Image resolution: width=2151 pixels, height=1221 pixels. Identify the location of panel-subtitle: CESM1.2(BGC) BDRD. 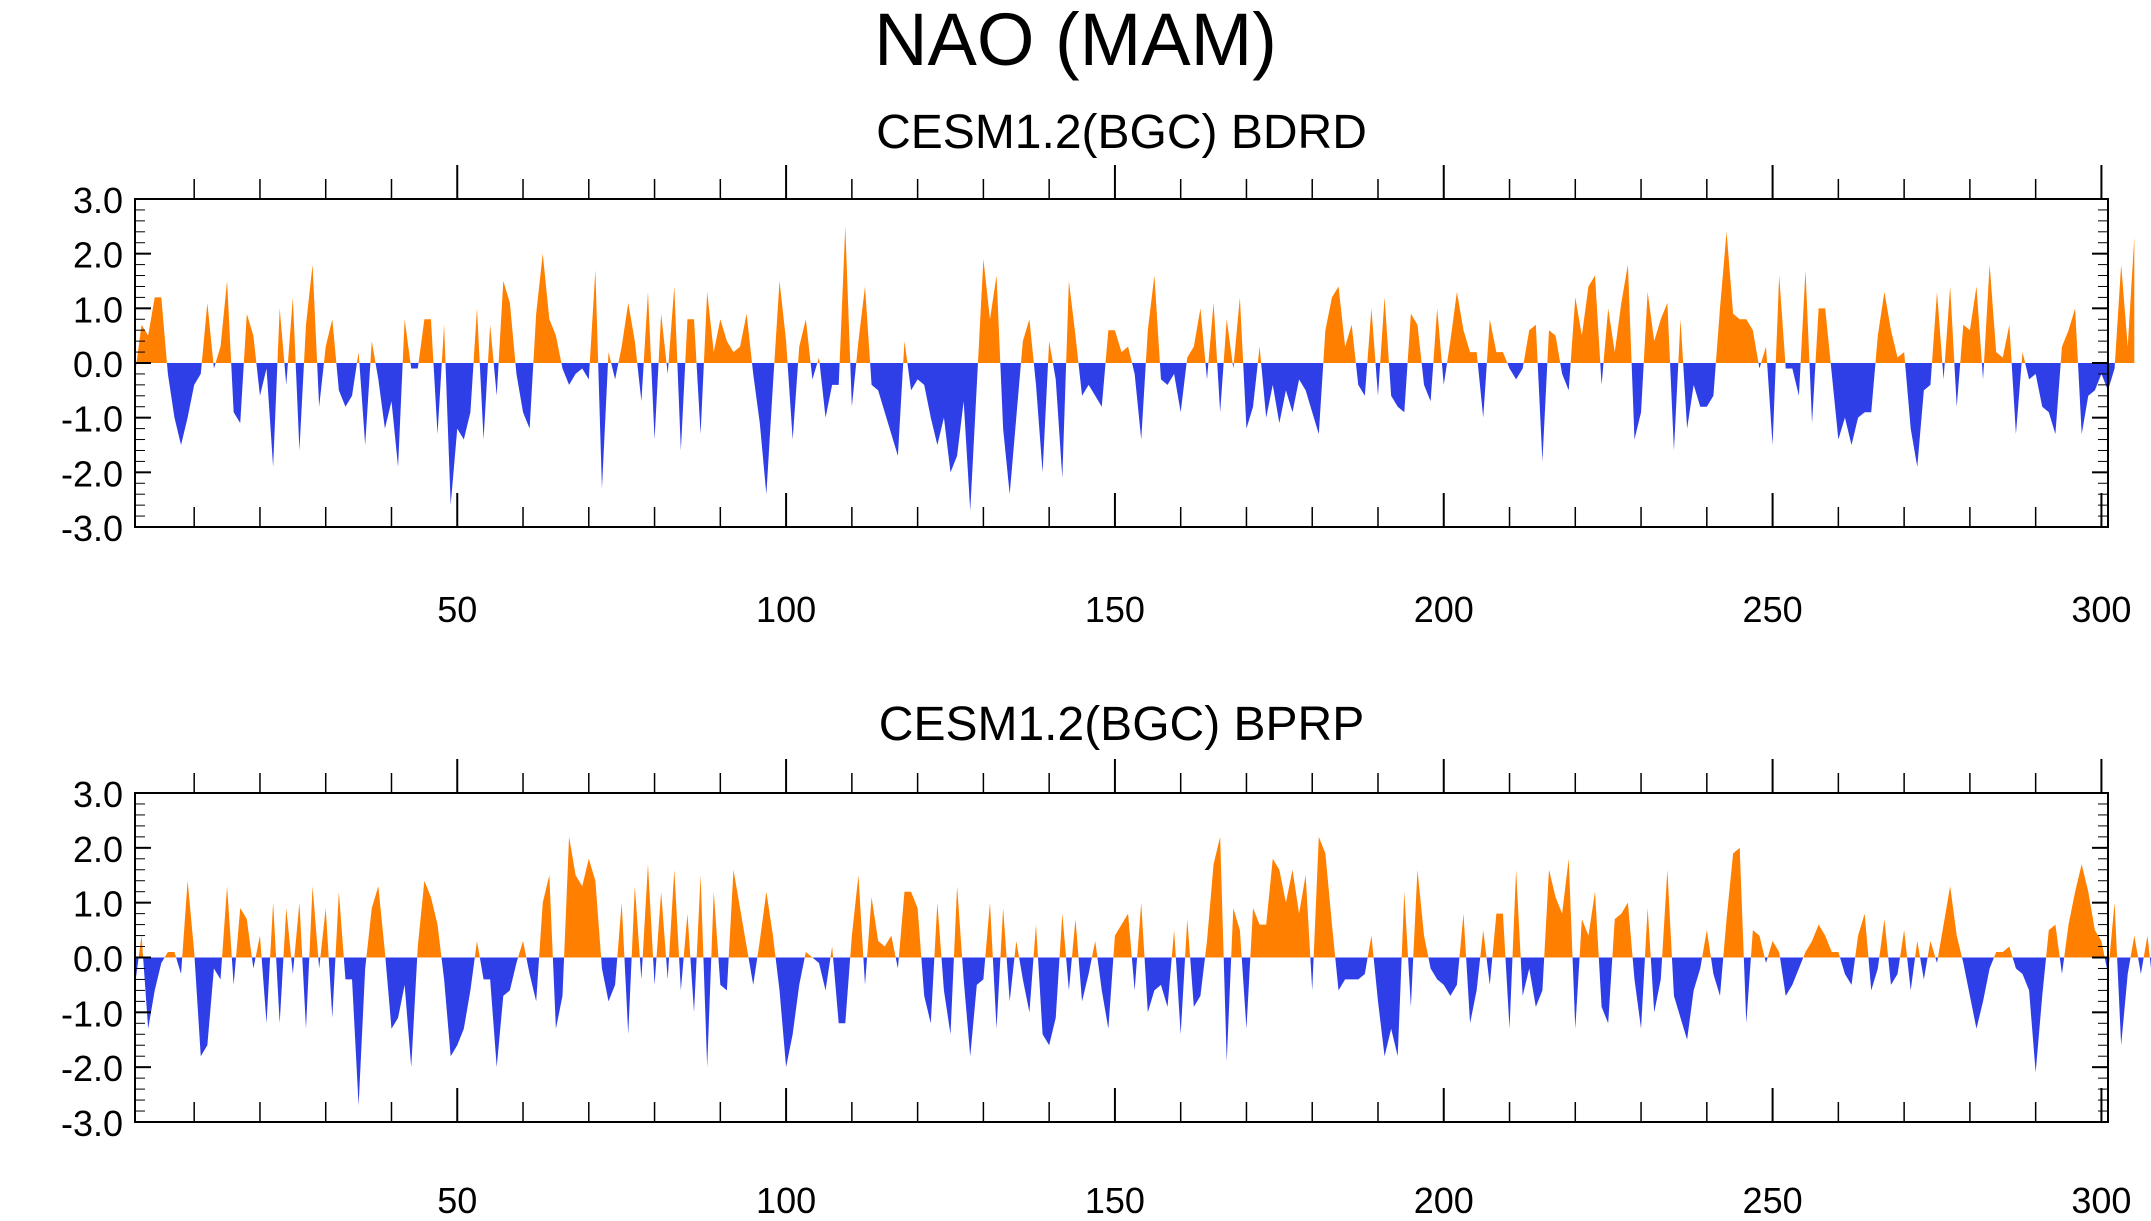
(1121, 132).